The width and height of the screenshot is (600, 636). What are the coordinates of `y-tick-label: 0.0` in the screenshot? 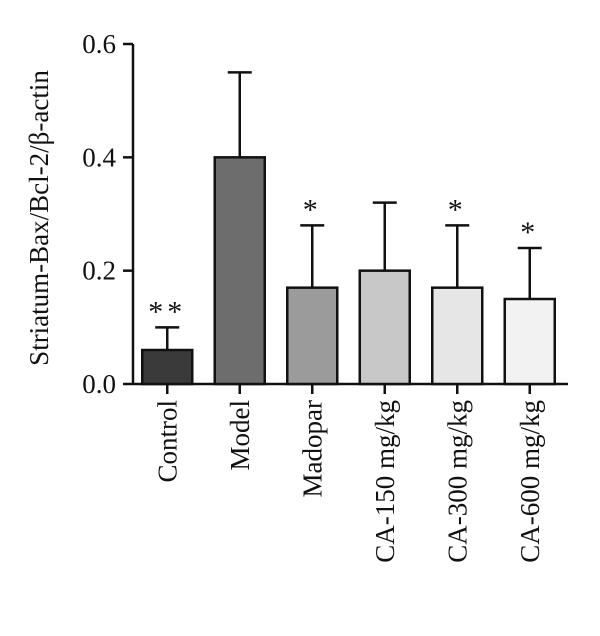 It's located at (99, 384).